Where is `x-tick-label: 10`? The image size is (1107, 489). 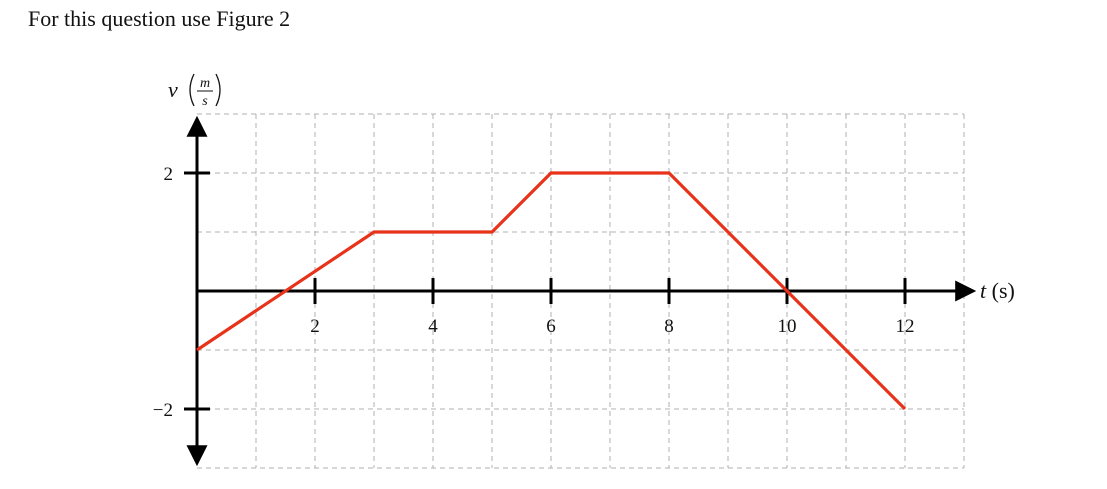 x-tick-label: 10 is located at coordinates (787, 326).